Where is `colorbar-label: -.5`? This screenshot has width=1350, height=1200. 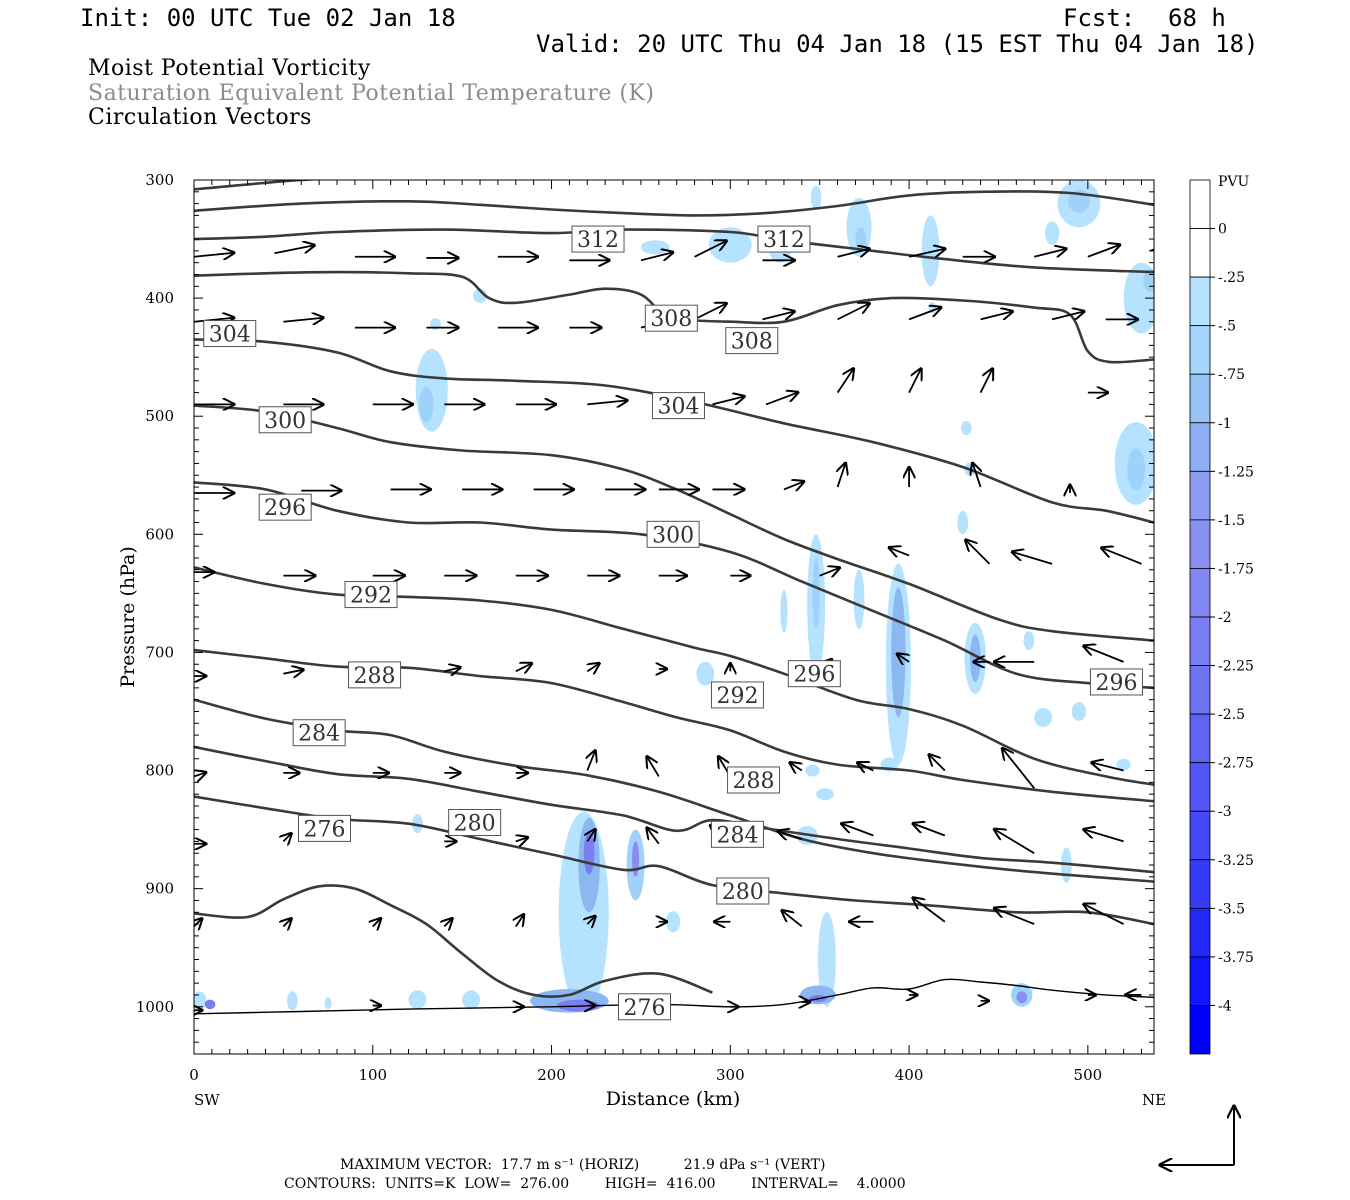 colorbar-label: -.5 is located at coordinates (1227, 327).